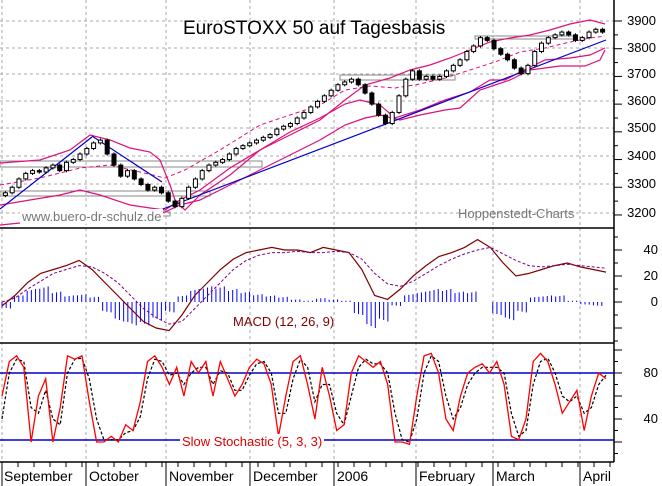 The height and width of the screenshot is (486, 662). Describe the element at coordinates (515, 476) in the screenshot. I see `month-label: March` at that location.